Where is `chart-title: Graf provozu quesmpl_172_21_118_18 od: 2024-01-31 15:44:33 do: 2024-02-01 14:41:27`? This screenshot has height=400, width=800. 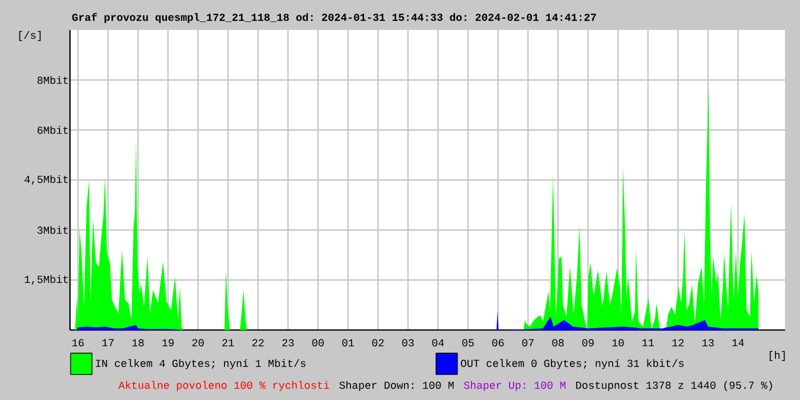
chart-title: Graf provozu quesmpl_172_21_118_18 od: 2024-01-31 15:44:33 do: 2024-02-01 14:41:27 is located at coordinates (334, 18).